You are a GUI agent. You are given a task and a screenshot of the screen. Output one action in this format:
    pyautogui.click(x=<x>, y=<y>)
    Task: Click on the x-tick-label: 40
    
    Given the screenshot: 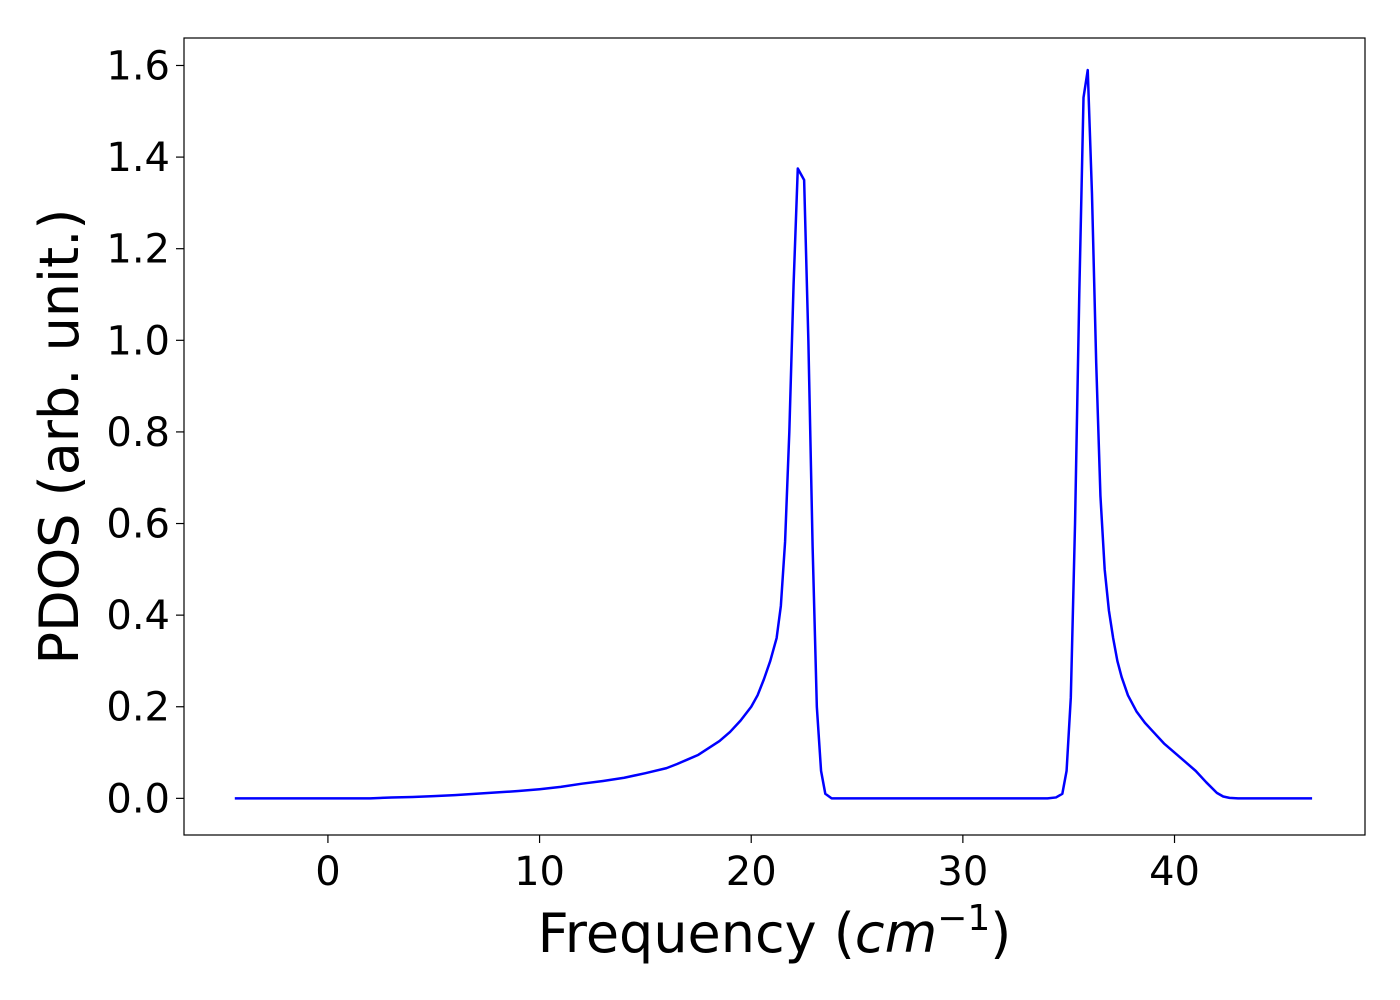 What is the action you would take?
    pyautogui.click(x=1174, y=872)
    